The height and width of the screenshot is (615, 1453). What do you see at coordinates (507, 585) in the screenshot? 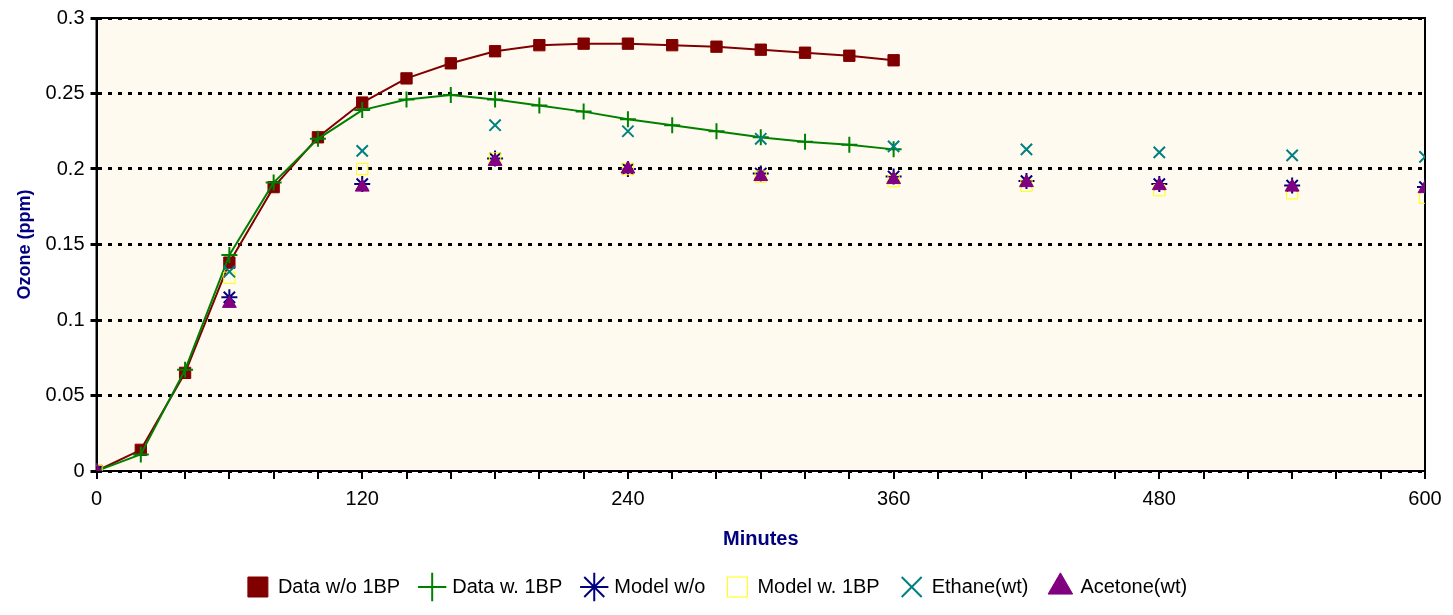
I see `legend-label: Data w. 1BP` at bounding box center [507, 585].